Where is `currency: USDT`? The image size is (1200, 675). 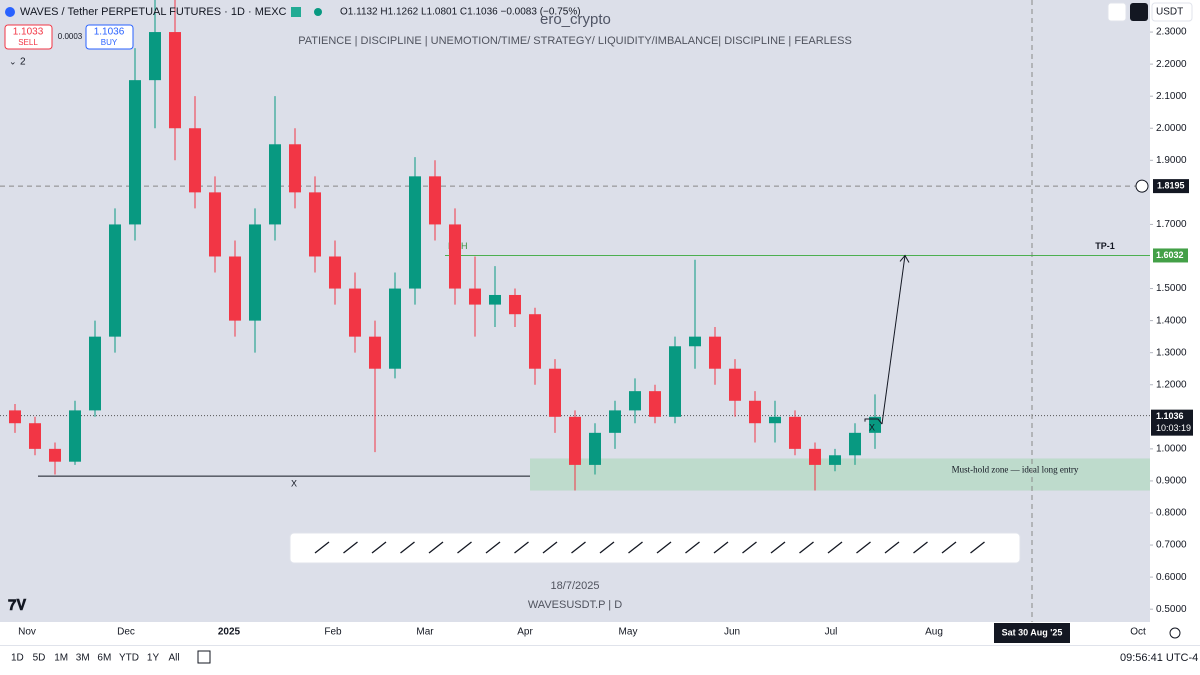
currency: USDT is located at coordinates (1169, 12).